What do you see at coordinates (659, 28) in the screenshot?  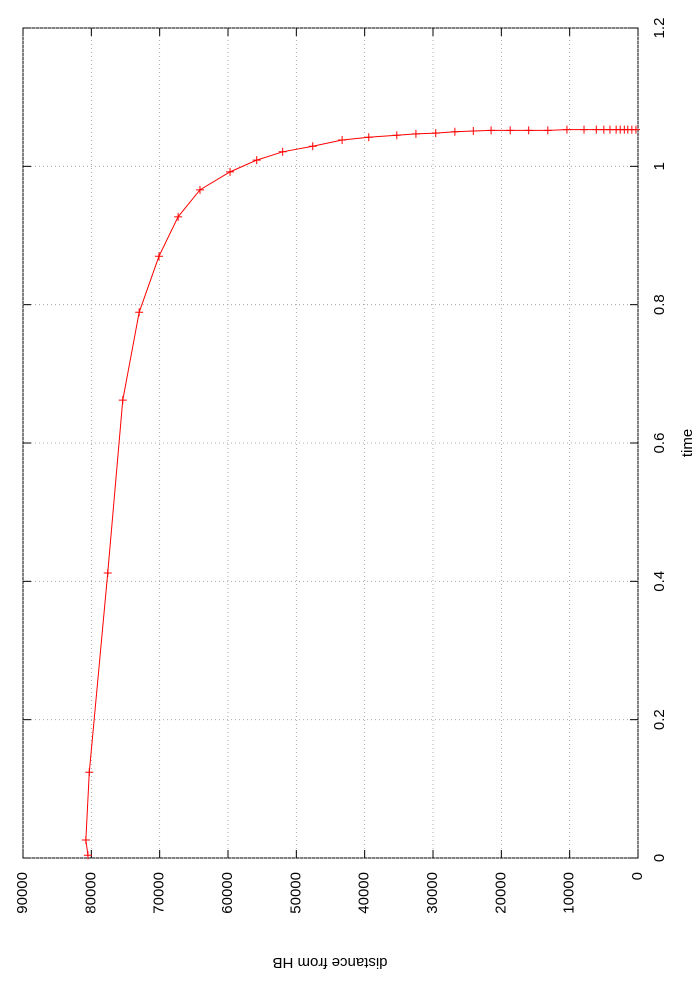 I see `x-tick-label: 1.2` at bounding box center [659, 28].